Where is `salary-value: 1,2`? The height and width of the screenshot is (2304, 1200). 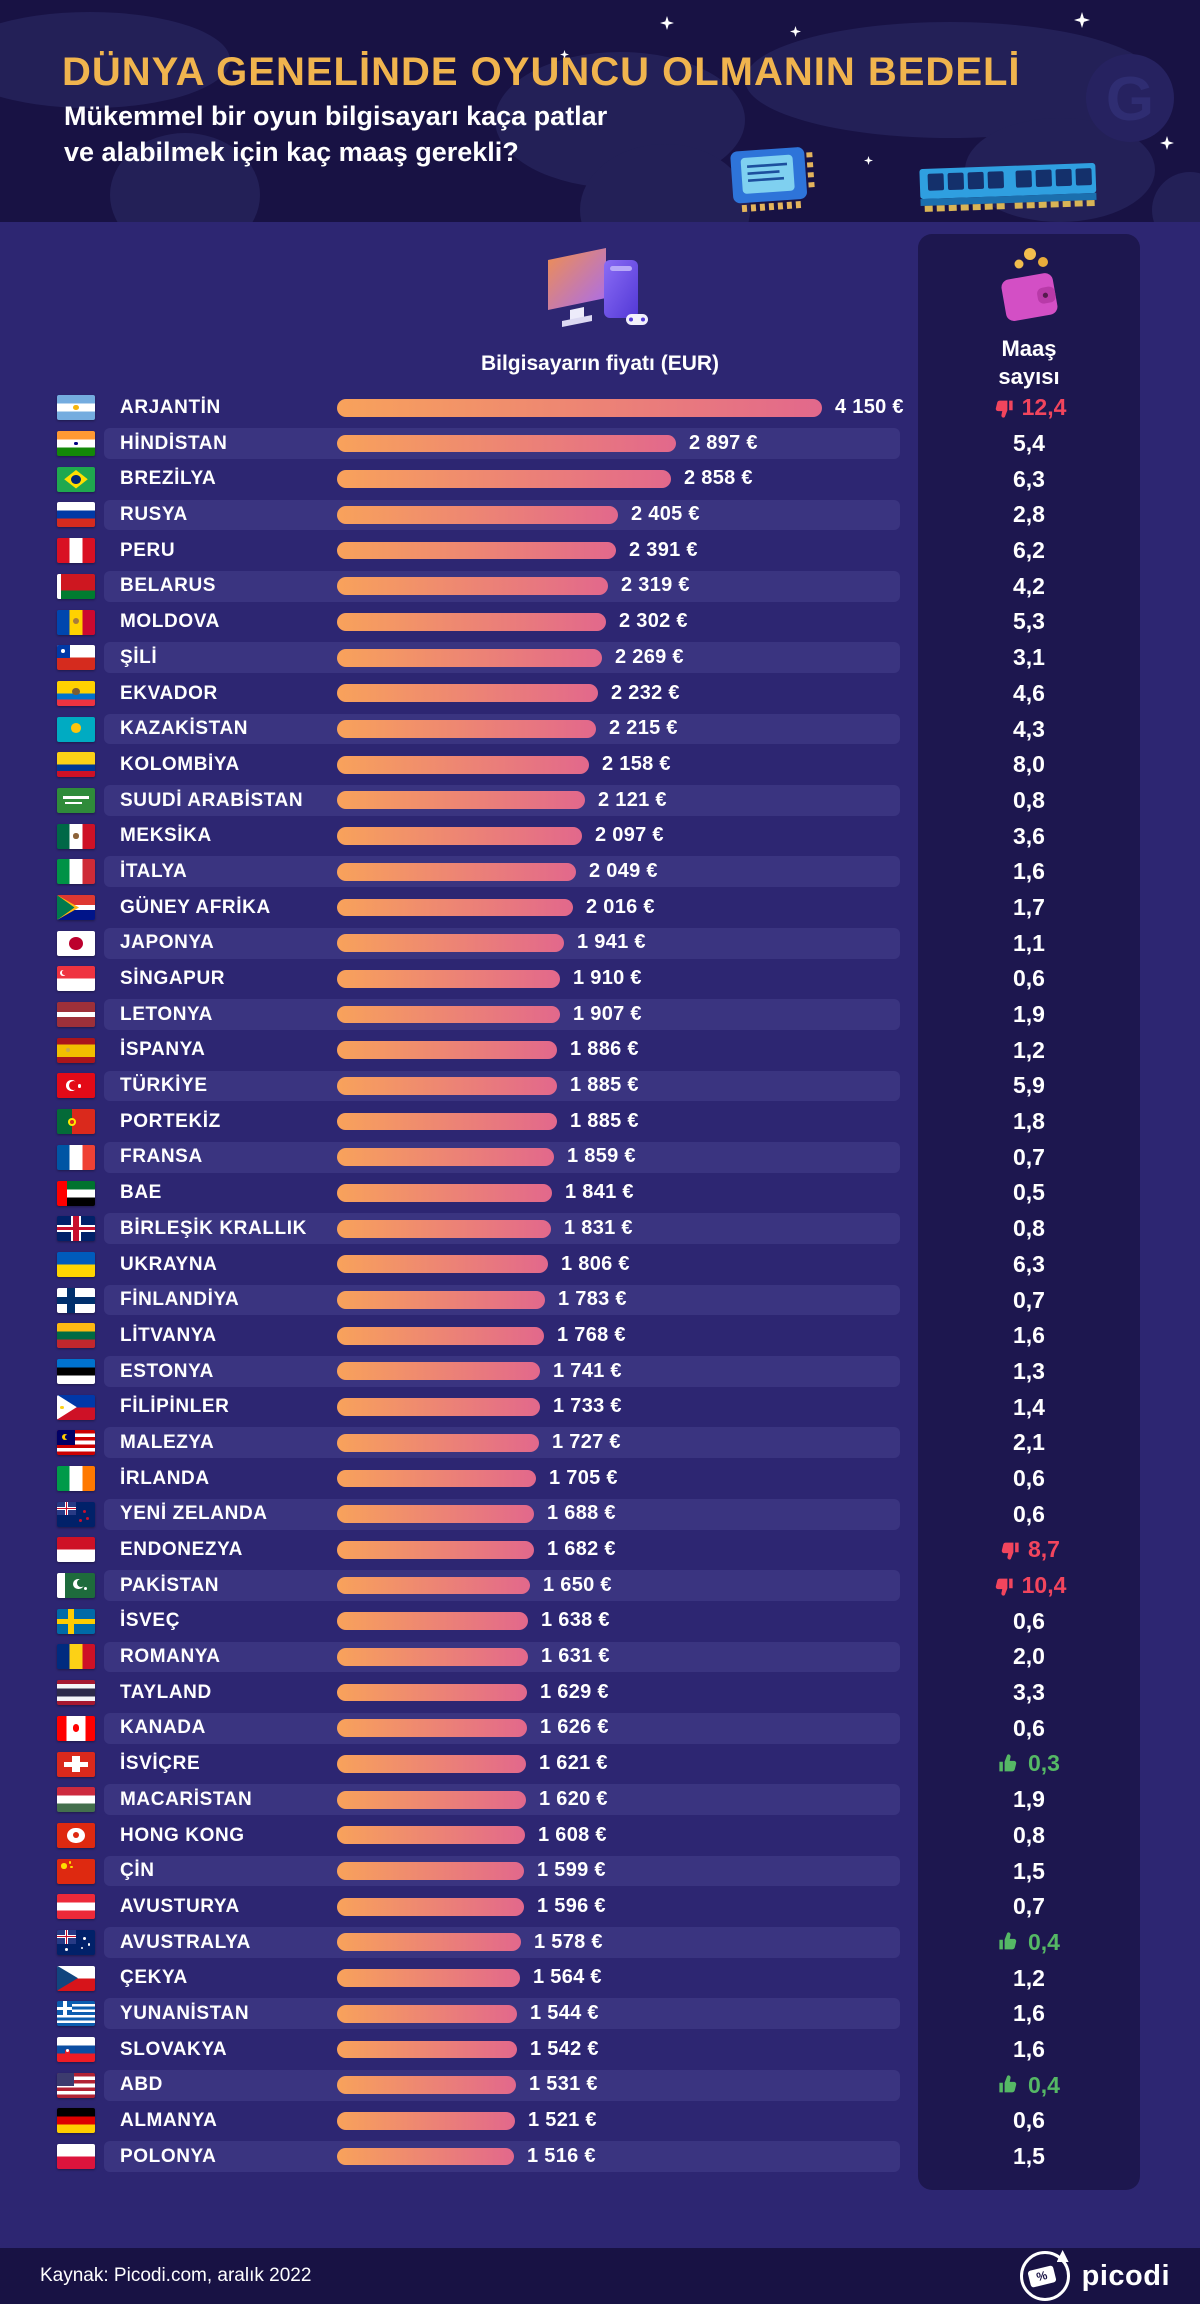 salary-value: 1,2 is located at coordinates (1029, 1050).